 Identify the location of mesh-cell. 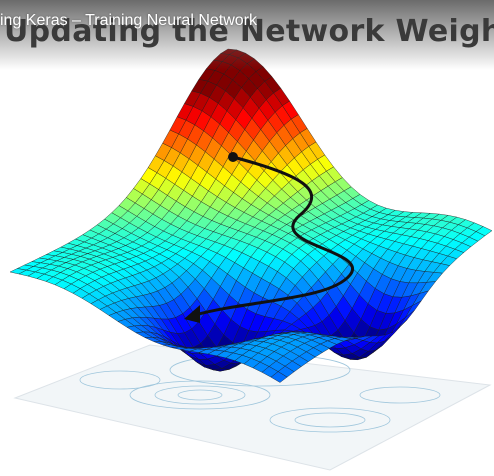
(279, 377).